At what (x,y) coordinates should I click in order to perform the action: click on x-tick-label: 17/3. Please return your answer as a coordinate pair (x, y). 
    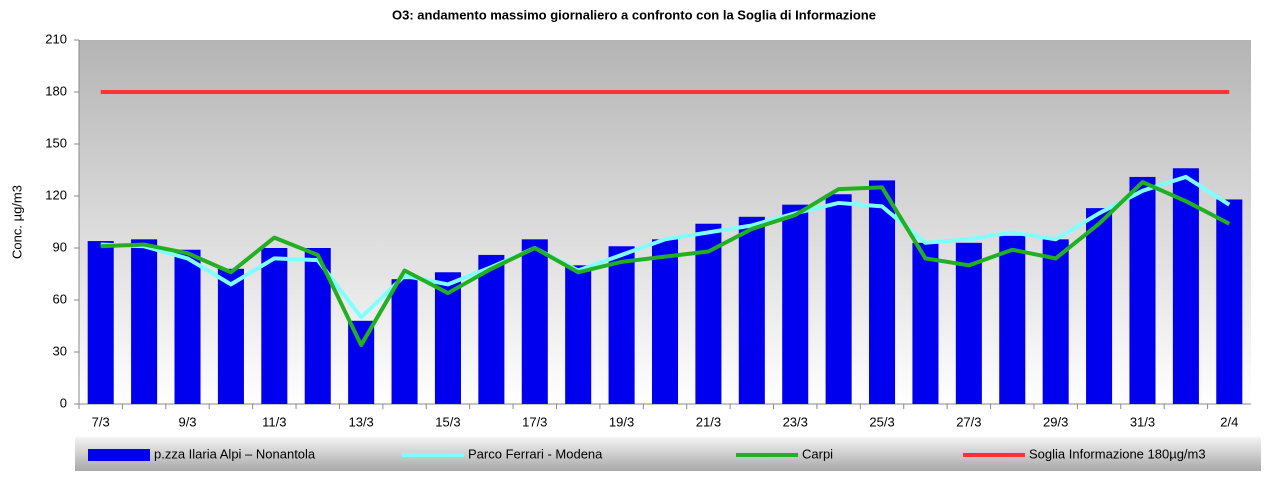
    Looking at the image, I should click on (534, 421).